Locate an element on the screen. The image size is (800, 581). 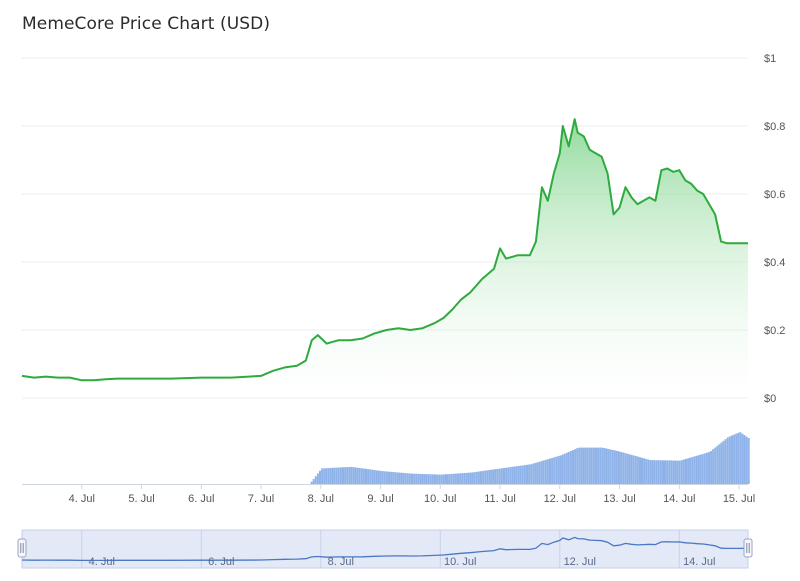
navigator: 4. Jul 6. Jul 8. Jul 10. Jul 12. Jul 14. Jul is located at coordinates (385, 549).